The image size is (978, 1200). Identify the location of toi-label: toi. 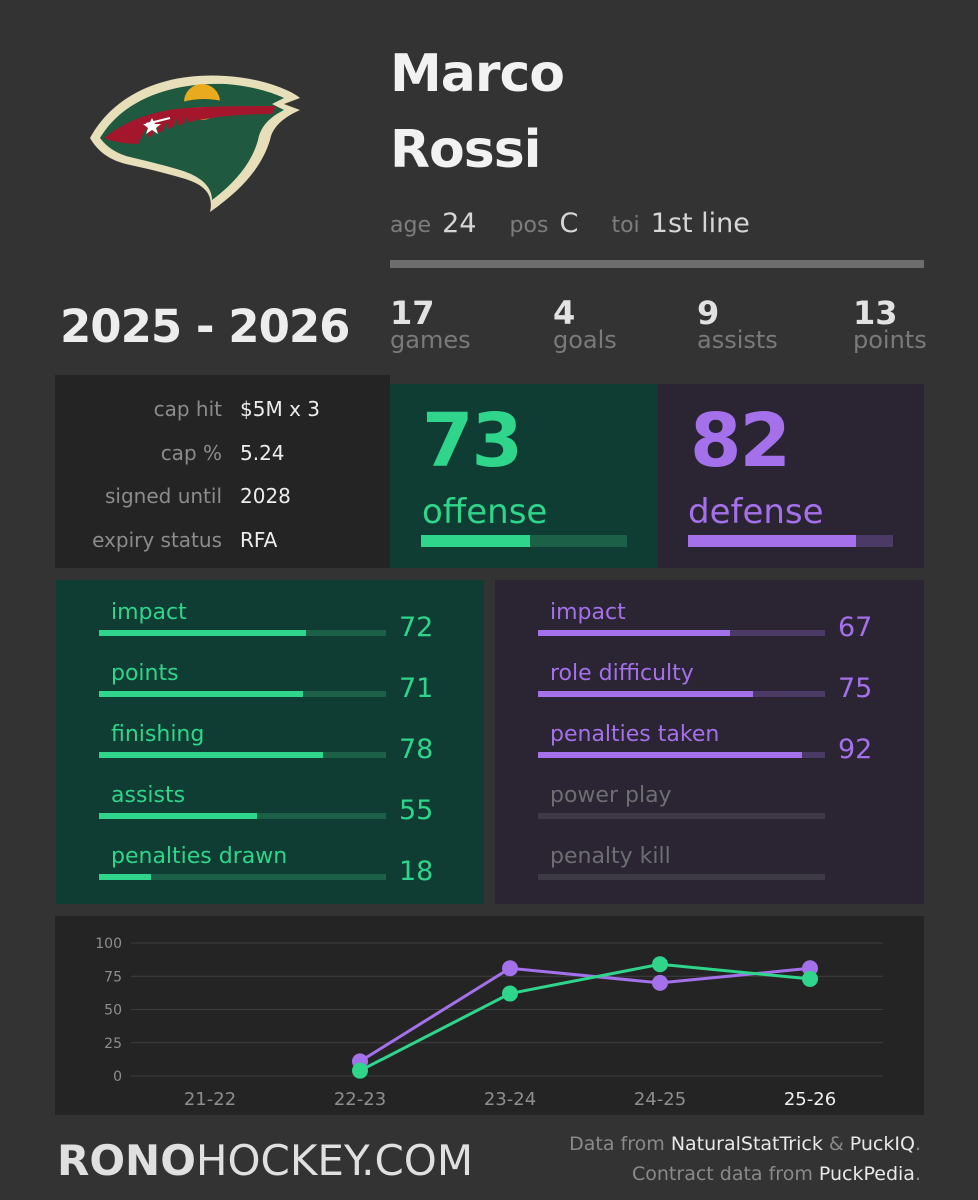
(625, 225).